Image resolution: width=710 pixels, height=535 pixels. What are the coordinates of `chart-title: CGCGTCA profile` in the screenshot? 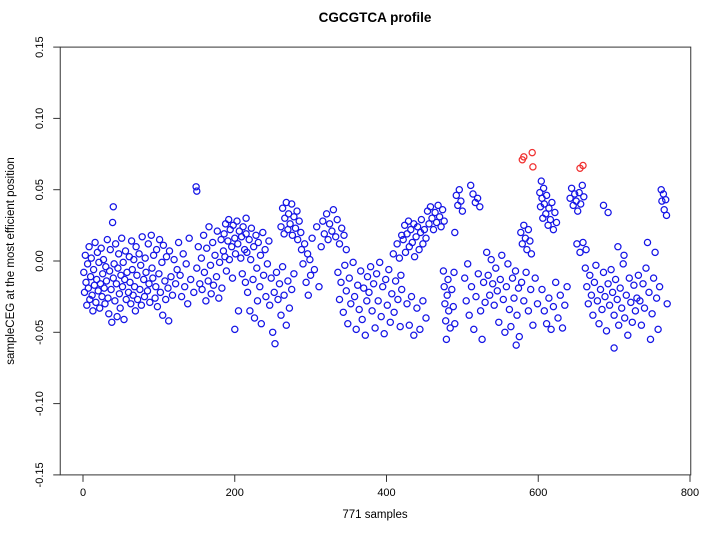 It's located at (375, 17).